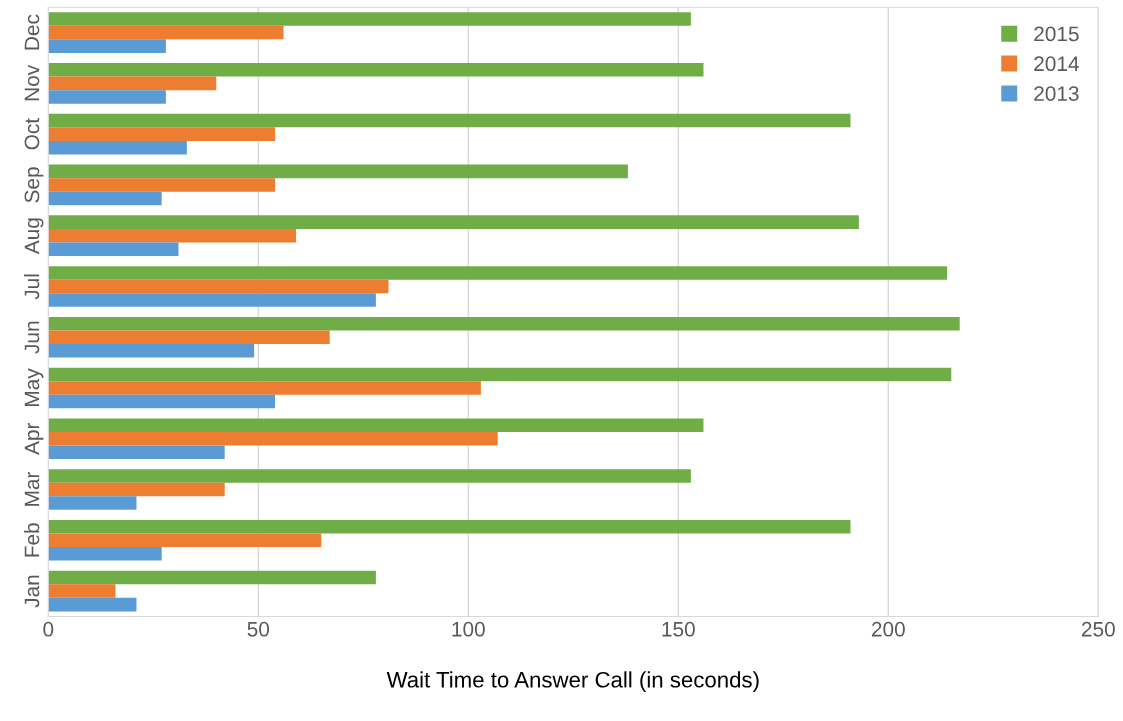 Image resolution: width=1123 pixels, height=721 pixels. I want to click on y-tick-label: Sep, so click(34, 185).